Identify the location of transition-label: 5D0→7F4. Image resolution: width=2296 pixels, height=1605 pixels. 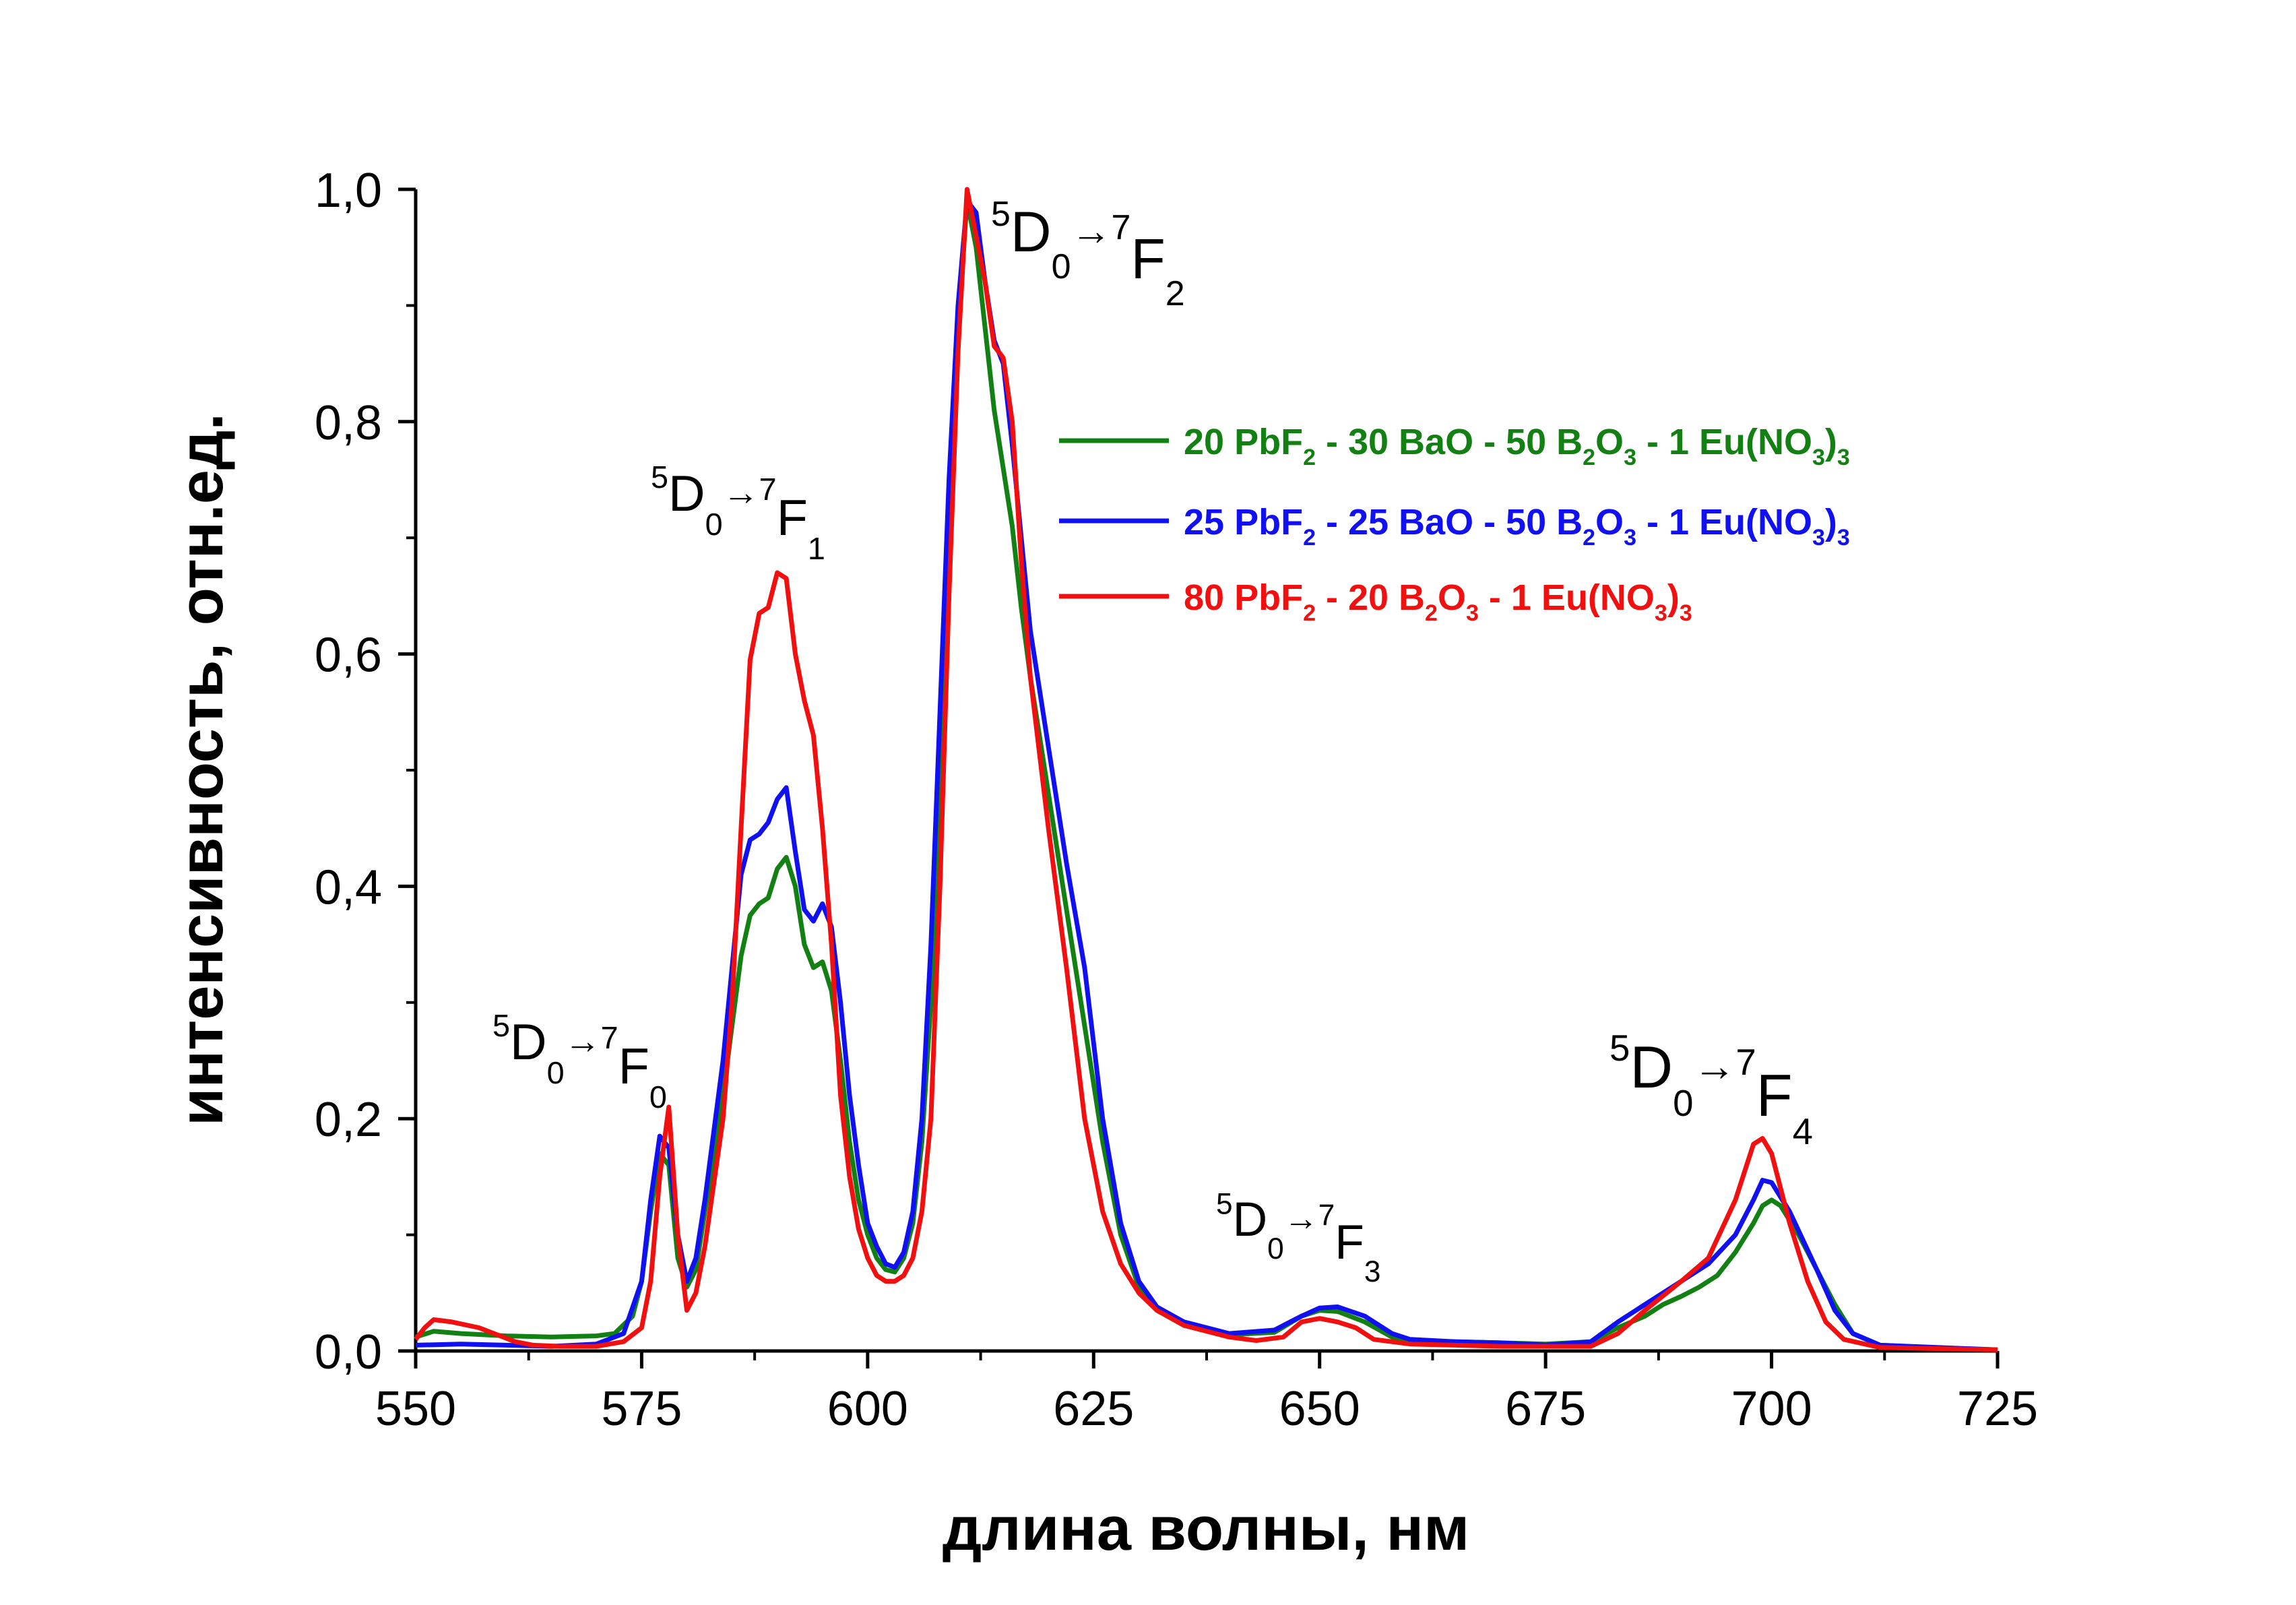
(1711, 1090).